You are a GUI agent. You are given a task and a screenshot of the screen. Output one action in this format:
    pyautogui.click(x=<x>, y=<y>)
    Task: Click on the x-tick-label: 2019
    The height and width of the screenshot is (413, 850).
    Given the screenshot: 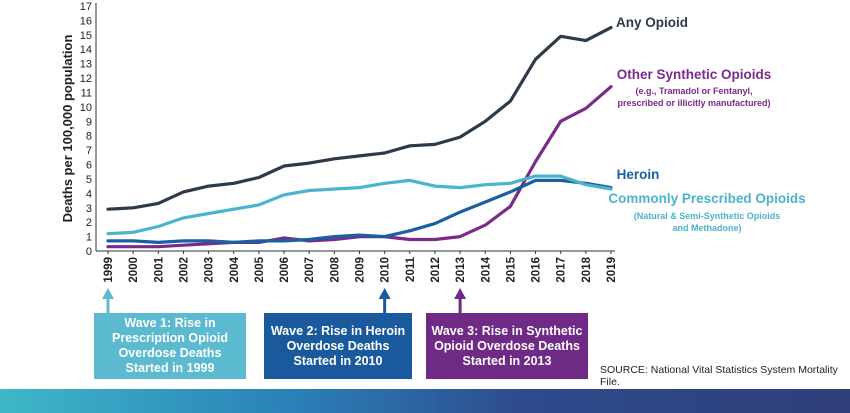 What is the action you would take?
    pyautogui.click(x=612, y=270)
    